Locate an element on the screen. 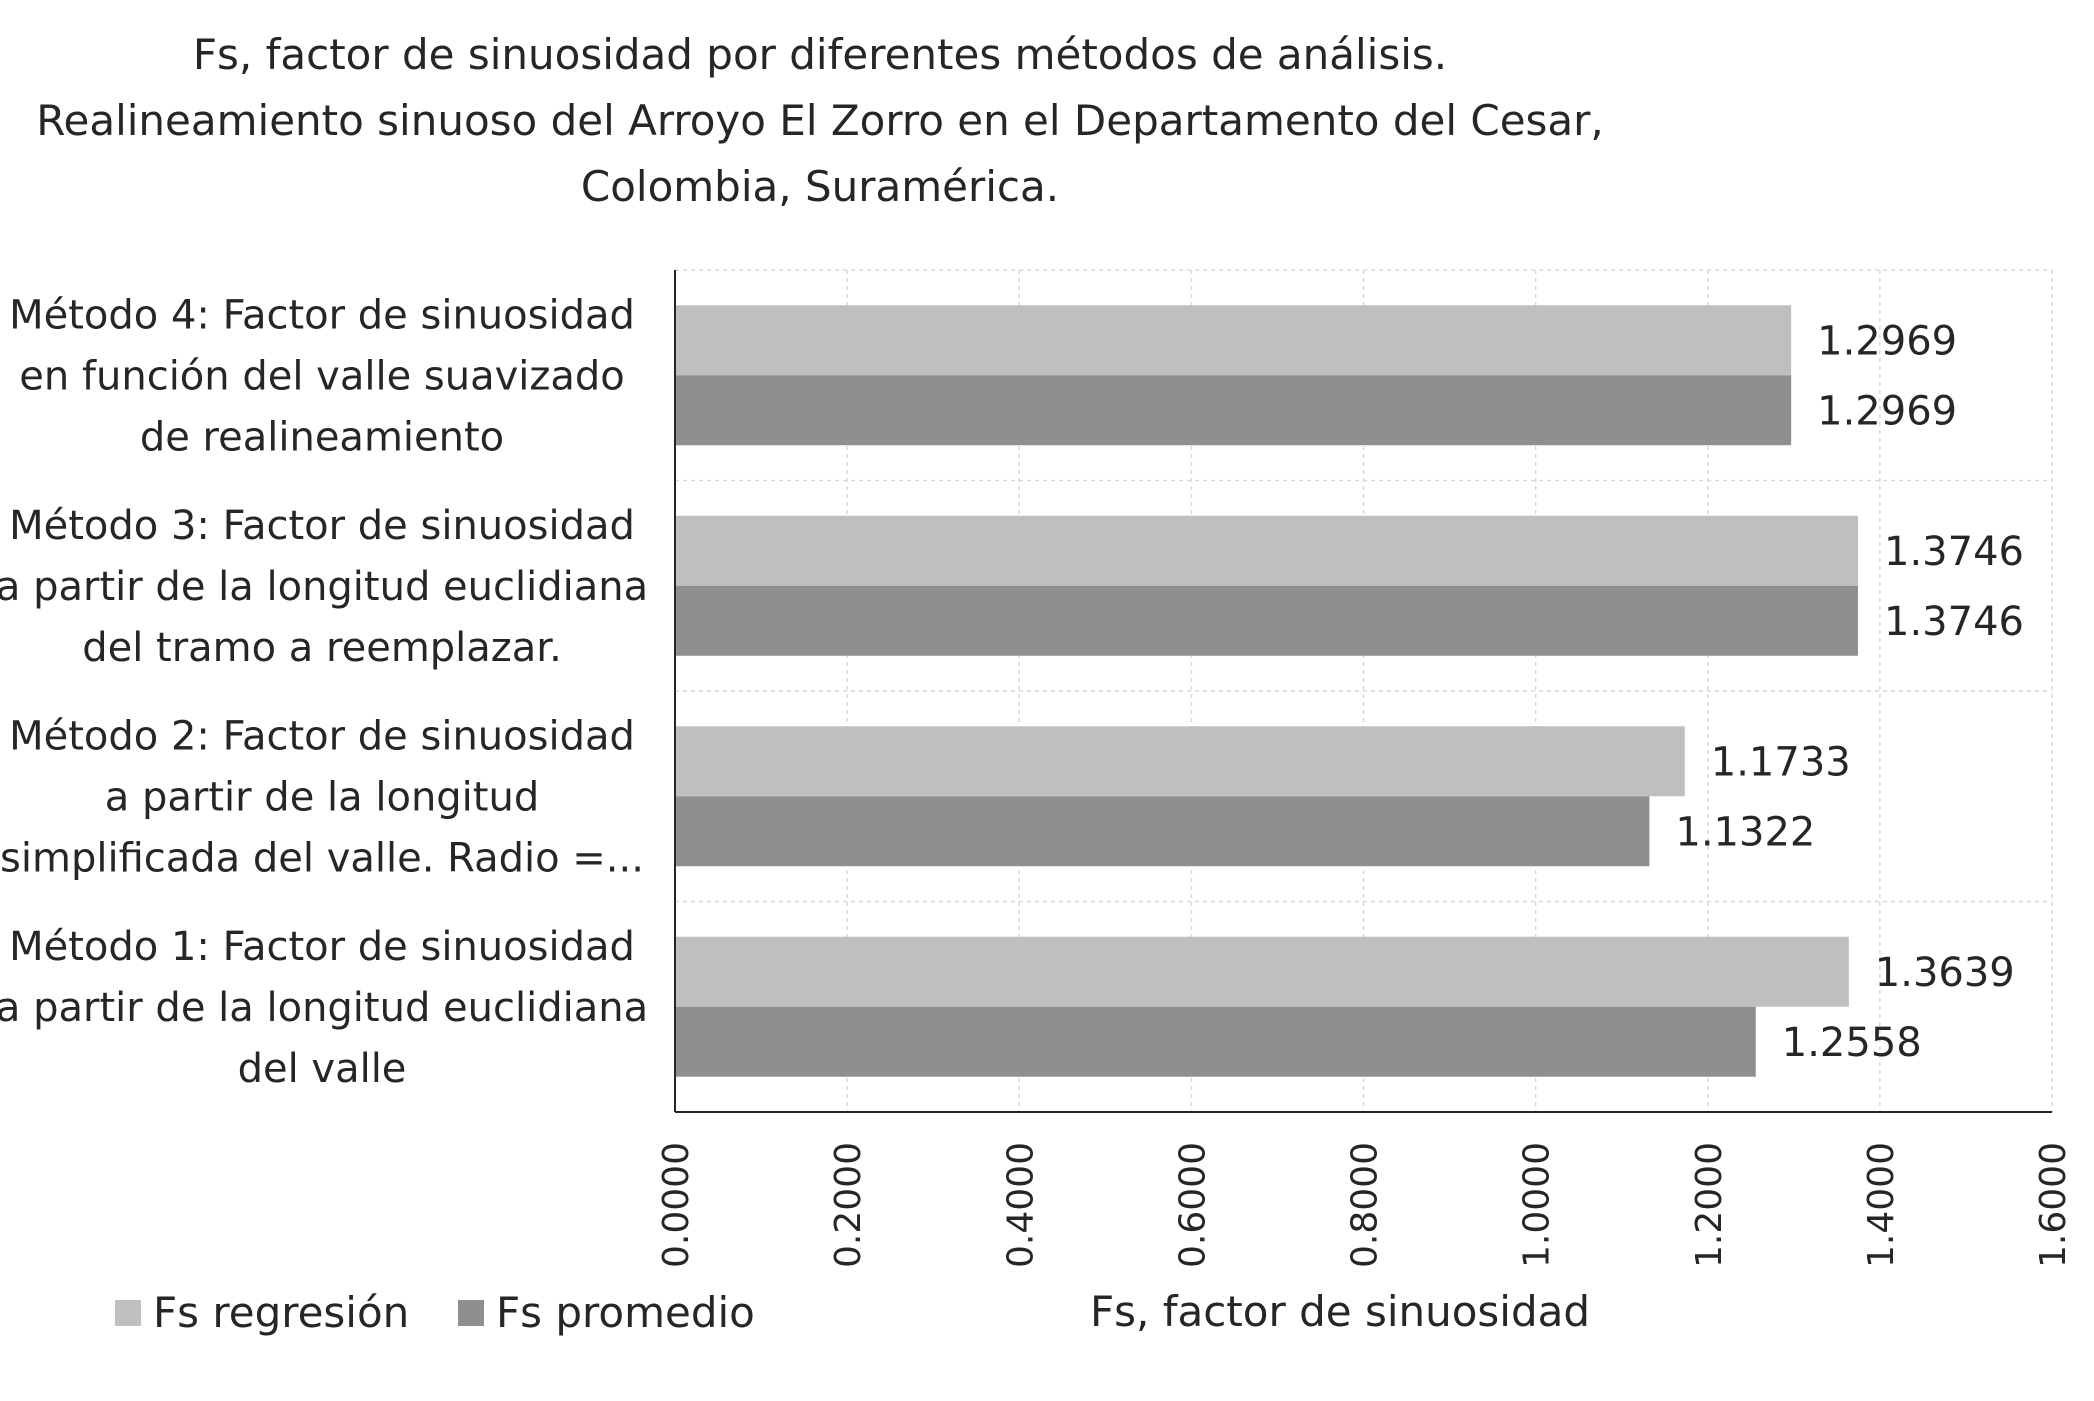 This screenshot has height=1401, width=2094. category-label: Método 4: Factor de sinuosidad is located at coordinates (322, 315).